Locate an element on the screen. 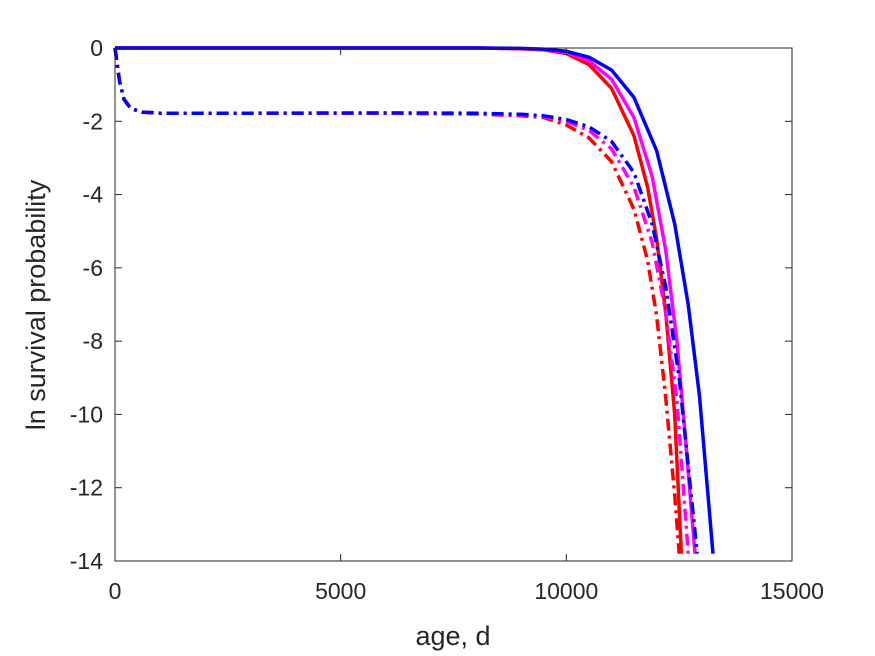 The width and height of the screenshot is (875, 656). x-tick-label: 5000 is located at coordinates (340, 591).